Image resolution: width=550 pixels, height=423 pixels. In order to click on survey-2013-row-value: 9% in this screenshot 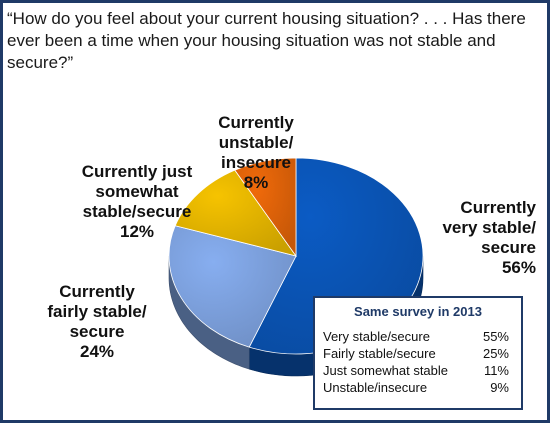, I will do `click(499, 387)`.